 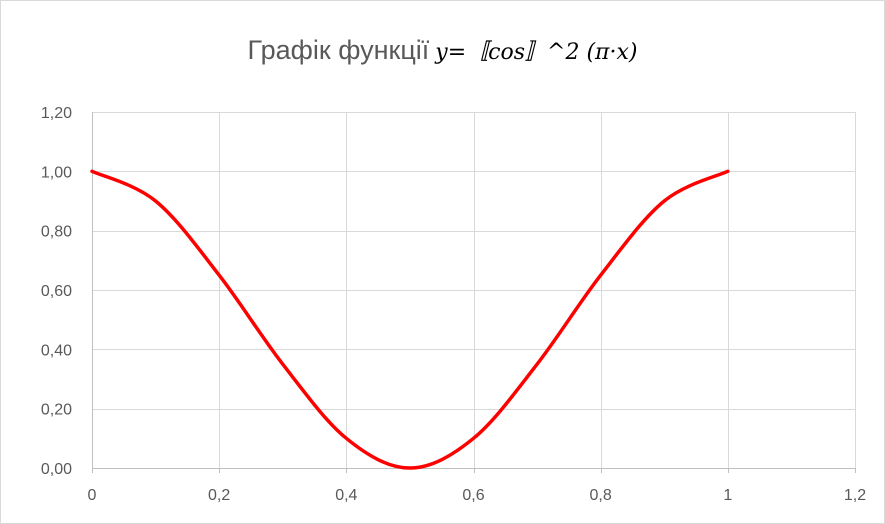 I want to click on x-tick-label: 0,4, so click(x=346, y=495).